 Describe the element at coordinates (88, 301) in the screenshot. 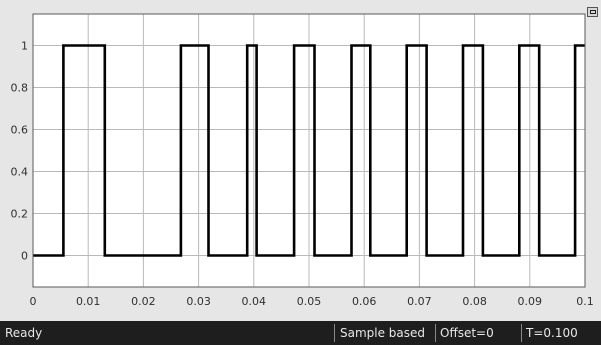

I see `x-tick-label: 0.01` at that location.